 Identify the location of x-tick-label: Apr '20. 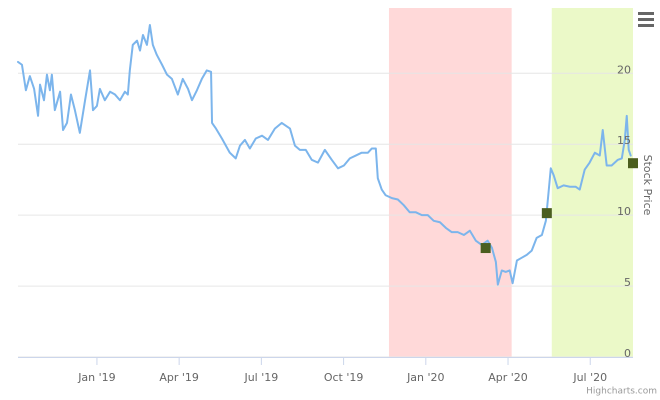
(508, 377).